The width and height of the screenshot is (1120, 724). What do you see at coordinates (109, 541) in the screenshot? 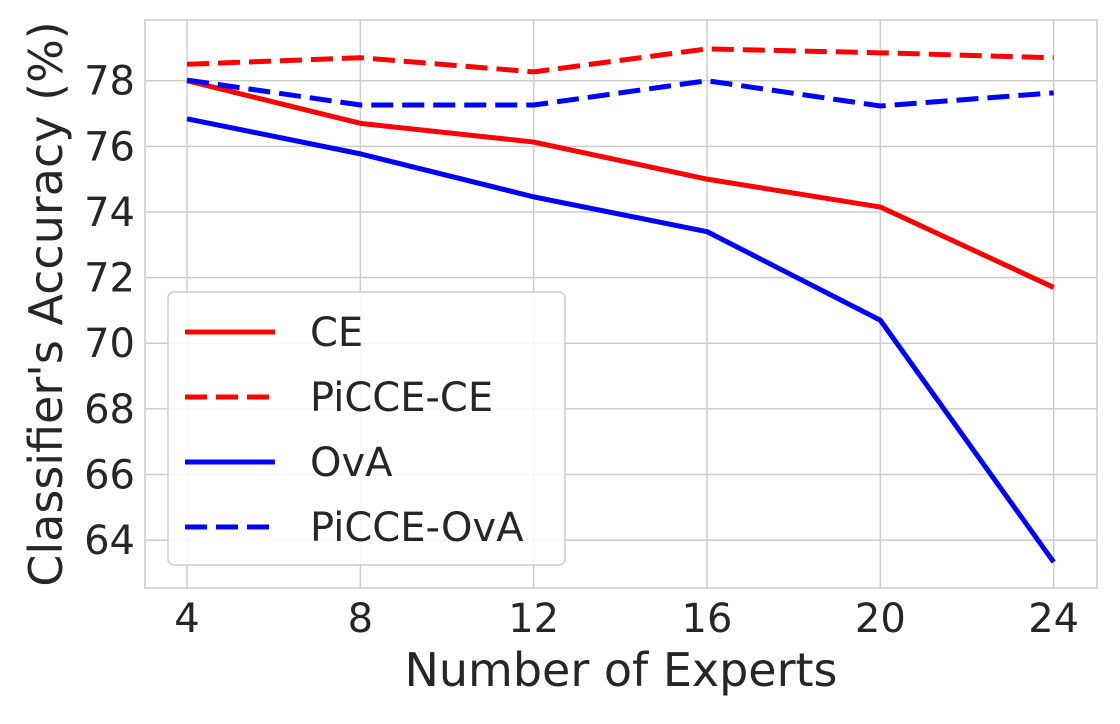
I see `y-tick-label: 64` at bounding box center [109, 541].